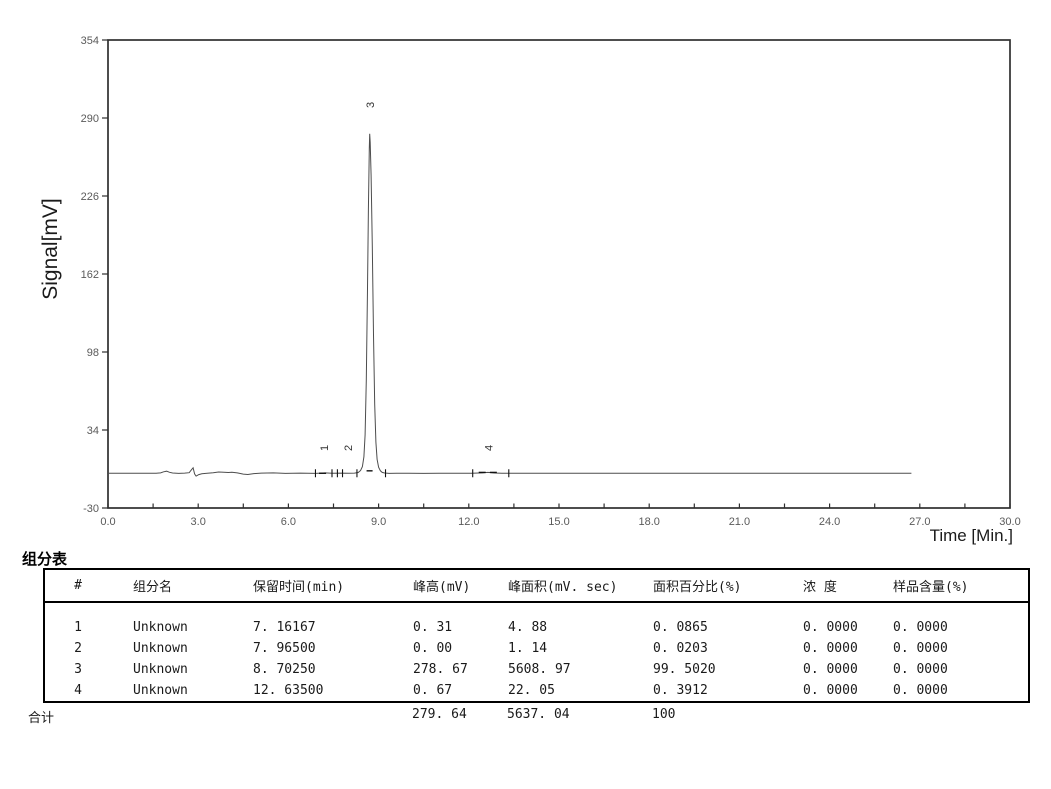 This screenshot has width=1051, height=789. I want to click on x-tick-label: 30.0, so click(1009, 522).